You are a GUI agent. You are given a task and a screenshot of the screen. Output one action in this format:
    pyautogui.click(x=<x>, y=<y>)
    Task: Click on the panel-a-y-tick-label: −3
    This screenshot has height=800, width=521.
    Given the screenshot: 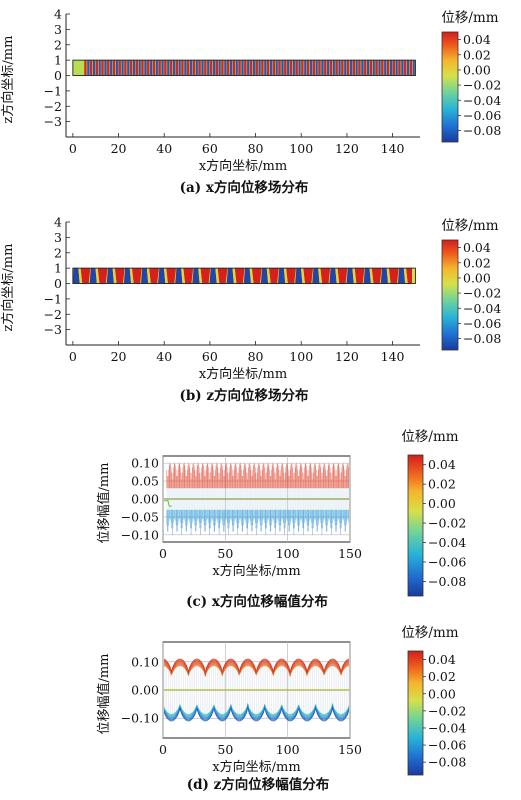 What is the action you would take?
    pyautogui.click(x=53, y=121)
    